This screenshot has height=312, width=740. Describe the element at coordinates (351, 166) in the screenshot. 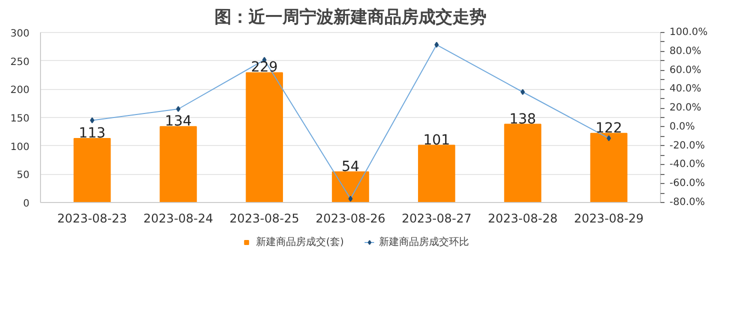

I see `data-label: 54` at that location.